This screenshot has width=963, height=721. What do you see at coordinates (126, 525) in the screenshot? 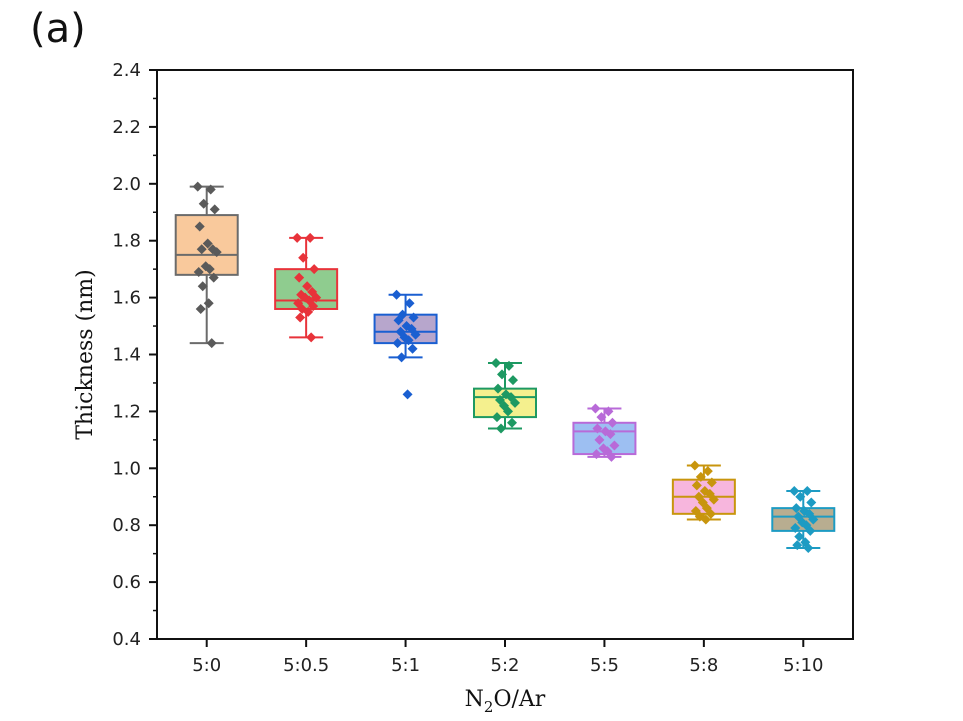
I see `y-tick-label: 0.8` at bounding box center [126, 525].